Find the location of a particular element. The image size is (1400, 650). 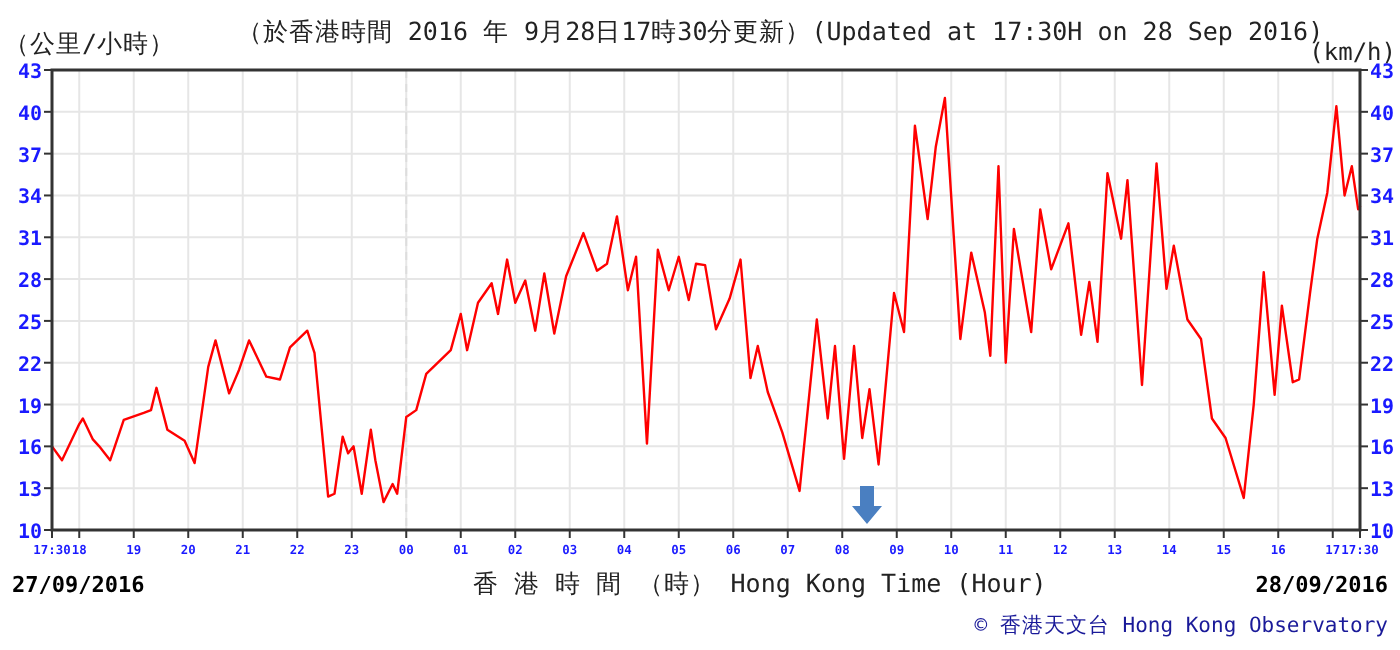

y-tick-label: 37 is located at coordinates (29, 156).